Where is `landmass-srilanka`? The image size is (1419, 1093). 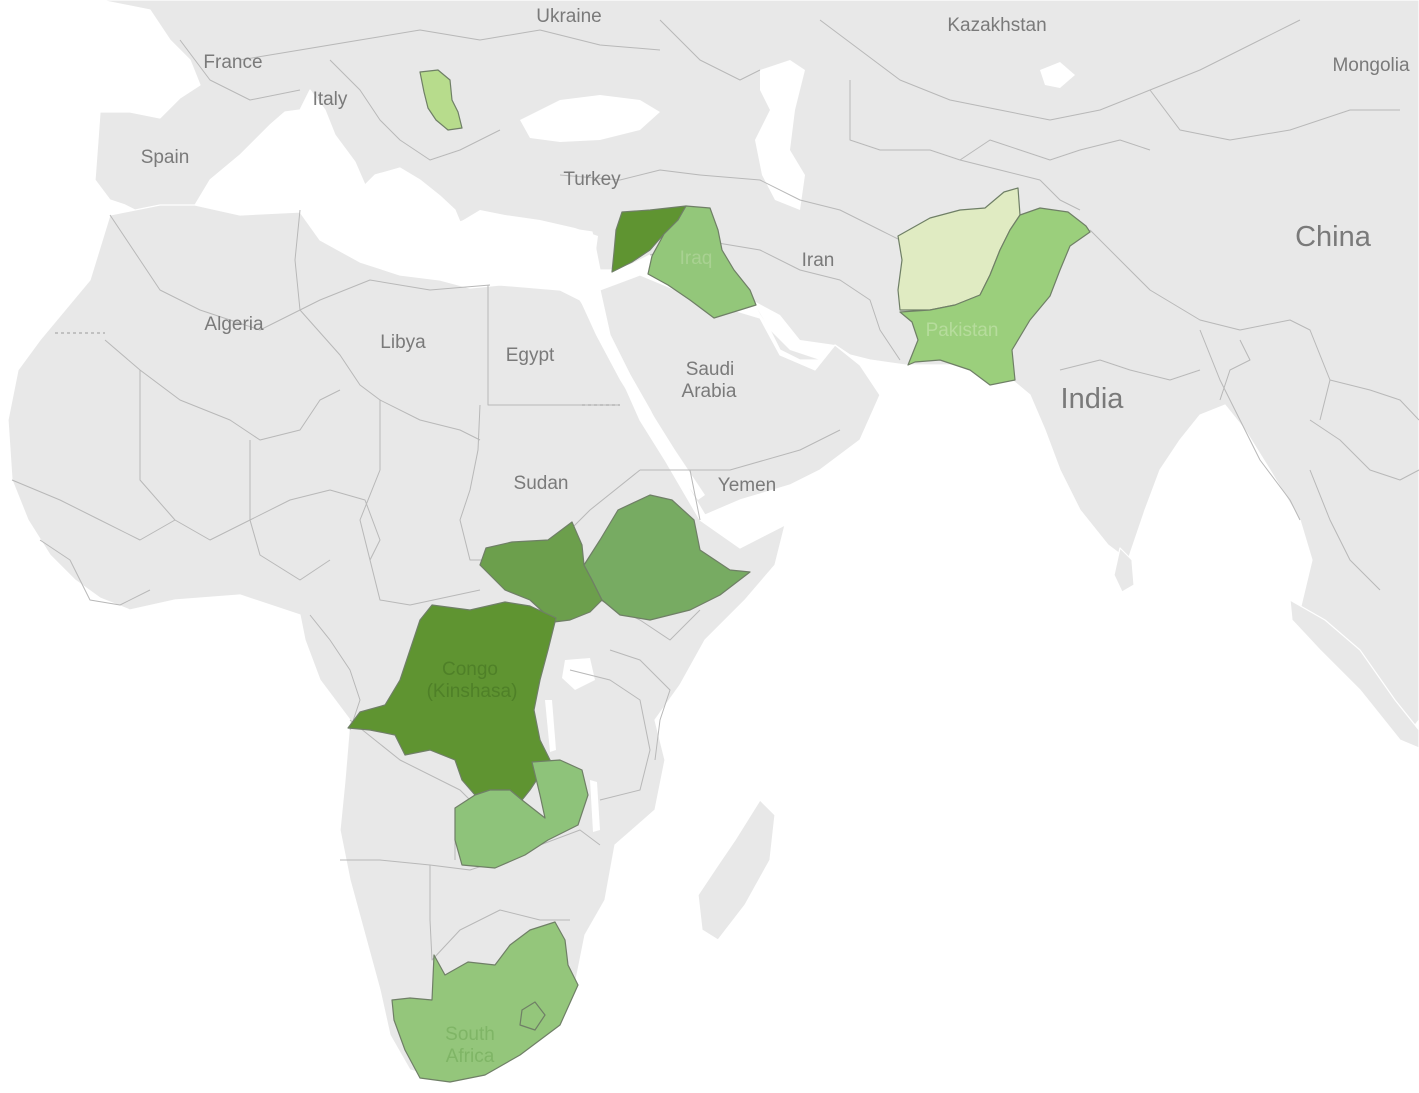 landmass-srilanka is located at coordinates (1124, 570).